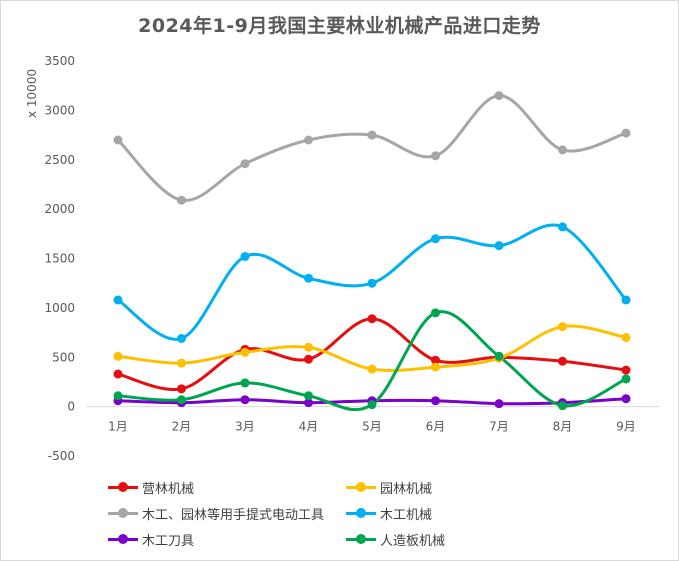 This screenshot has height=561, width=679. What do you see at coordinates (59, 160) in the screenshot?
I see `y-tick-label: 2500` at bounding box center [59, 160].